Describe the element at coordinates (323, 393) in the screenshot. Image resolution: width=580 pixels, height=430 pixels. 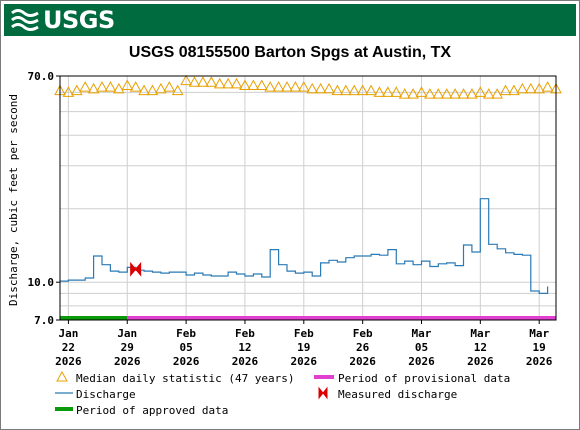
I see `legend-measured-symbol` at that location.